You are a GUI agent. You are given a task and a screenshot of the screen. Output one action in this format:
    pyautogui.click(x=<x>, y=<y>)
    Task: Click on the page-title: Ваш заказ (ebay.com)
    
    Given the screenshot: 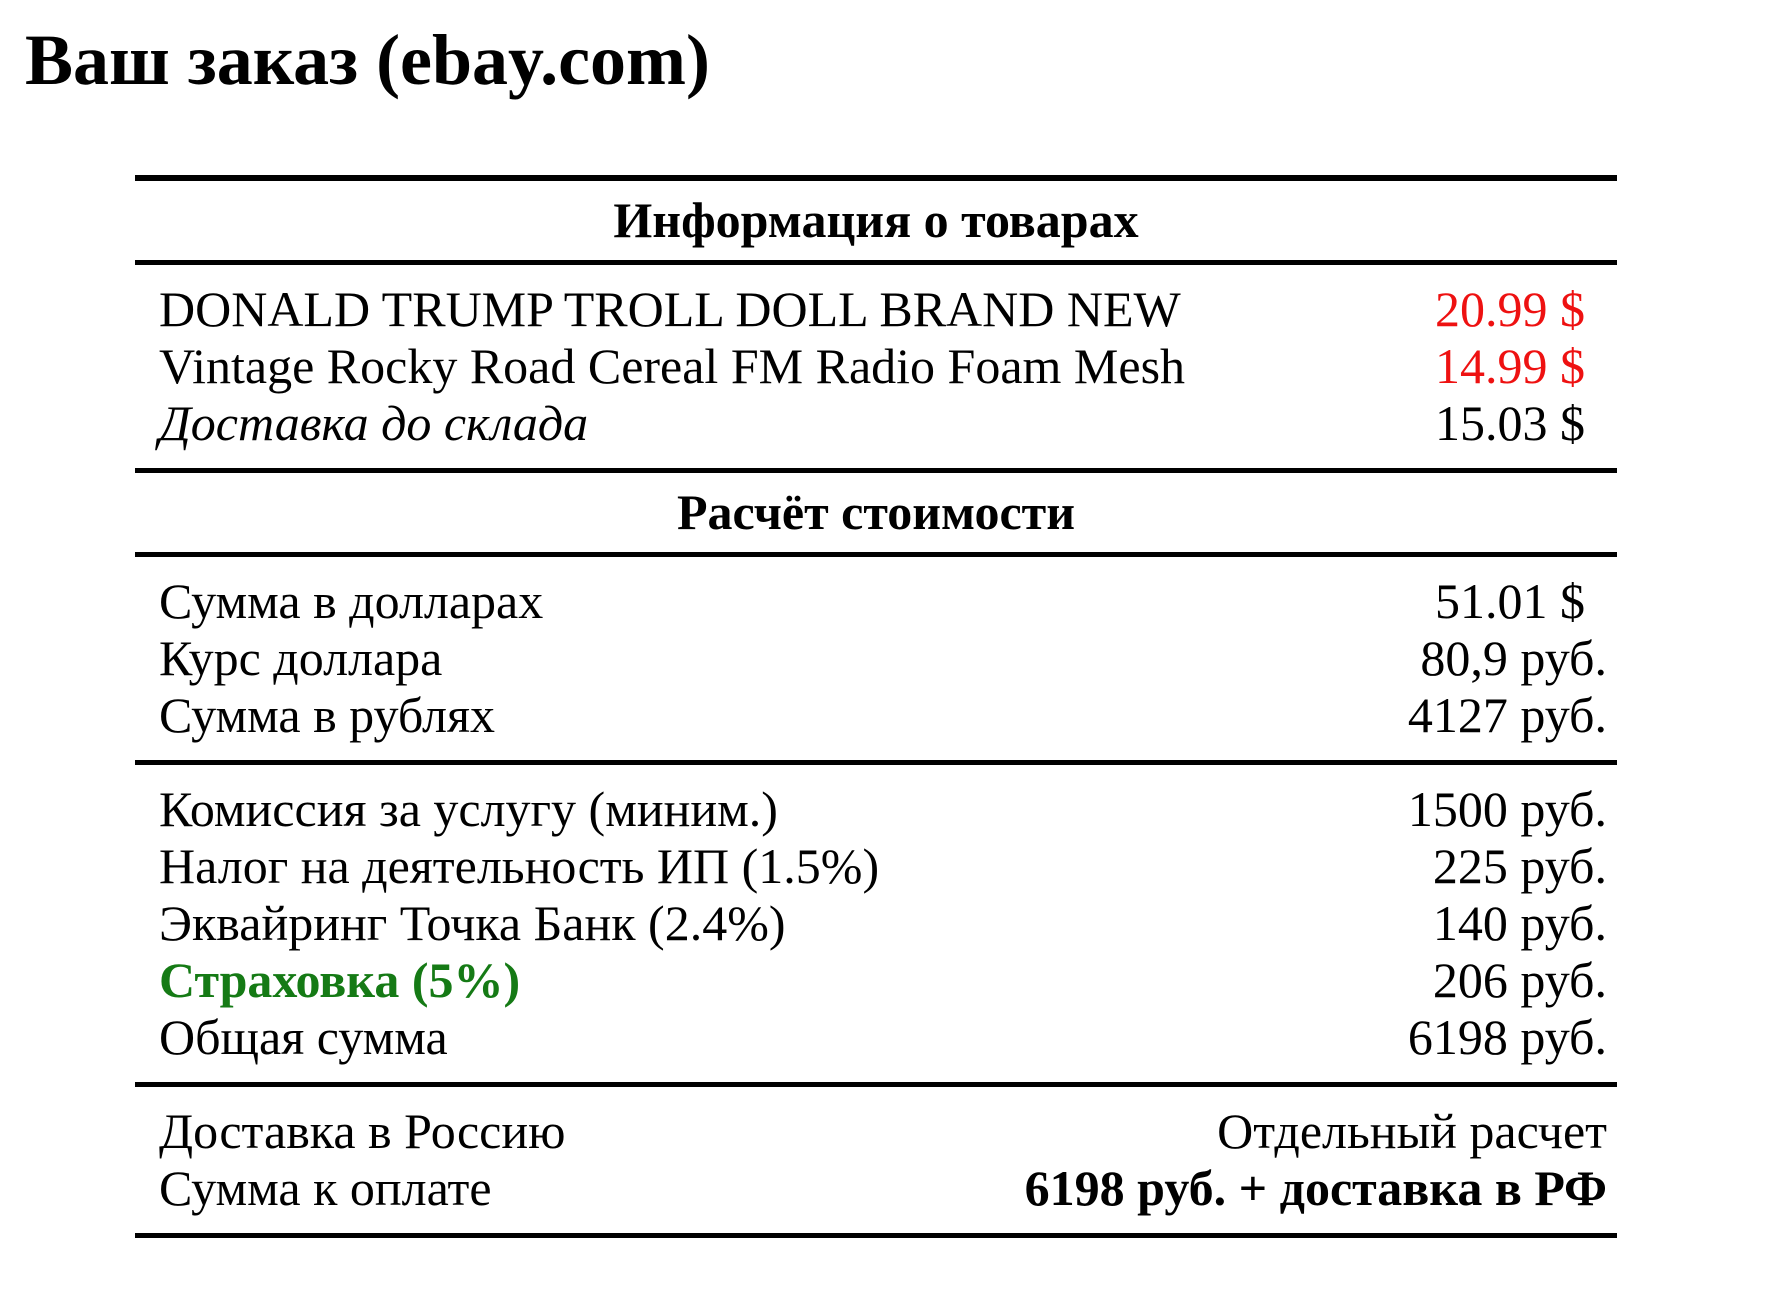 What is the action you would take?
    pyautogui.click(x=367, y=60)
    